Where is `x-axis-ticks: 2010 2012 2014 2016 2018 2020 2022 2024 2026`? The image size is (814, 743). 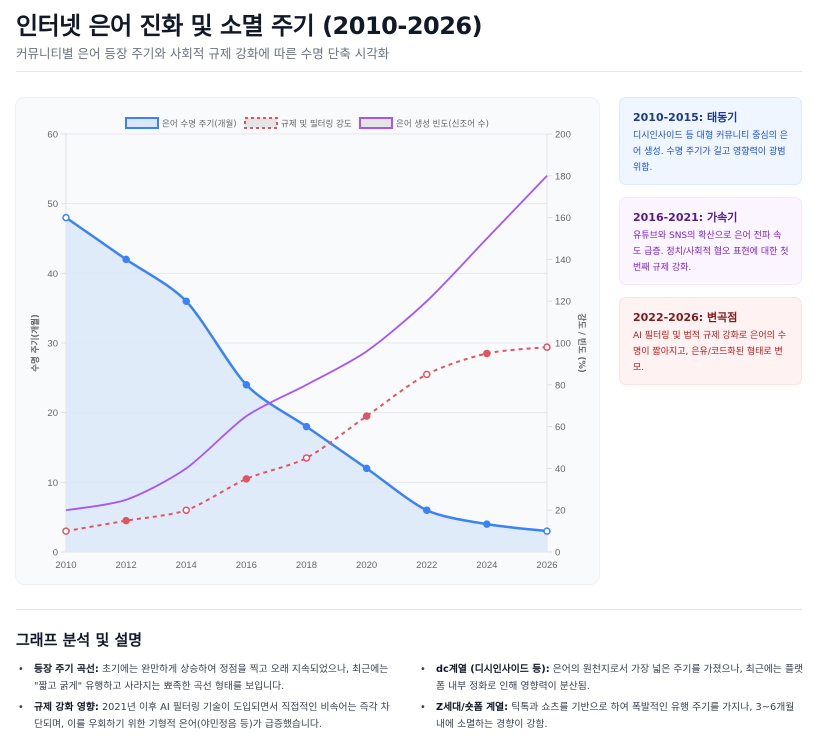
x-axis-ticks: 2010 2012 2014 2016 2018 2020 2022 2024 2026 is located at coordinates (306, 565).